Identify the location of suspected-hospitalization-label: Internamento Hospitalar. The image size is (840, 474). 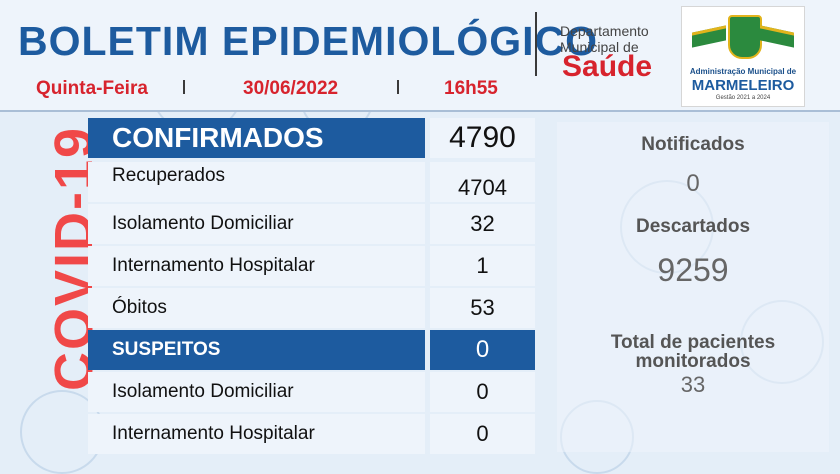
(213, 433).